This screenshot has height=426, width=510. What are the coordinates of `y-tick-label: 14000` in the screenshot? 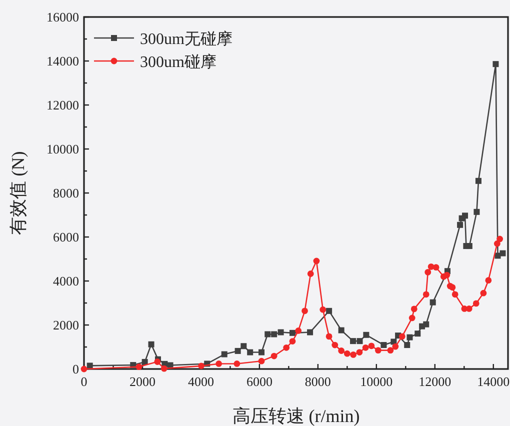 It's located at (62, 61).